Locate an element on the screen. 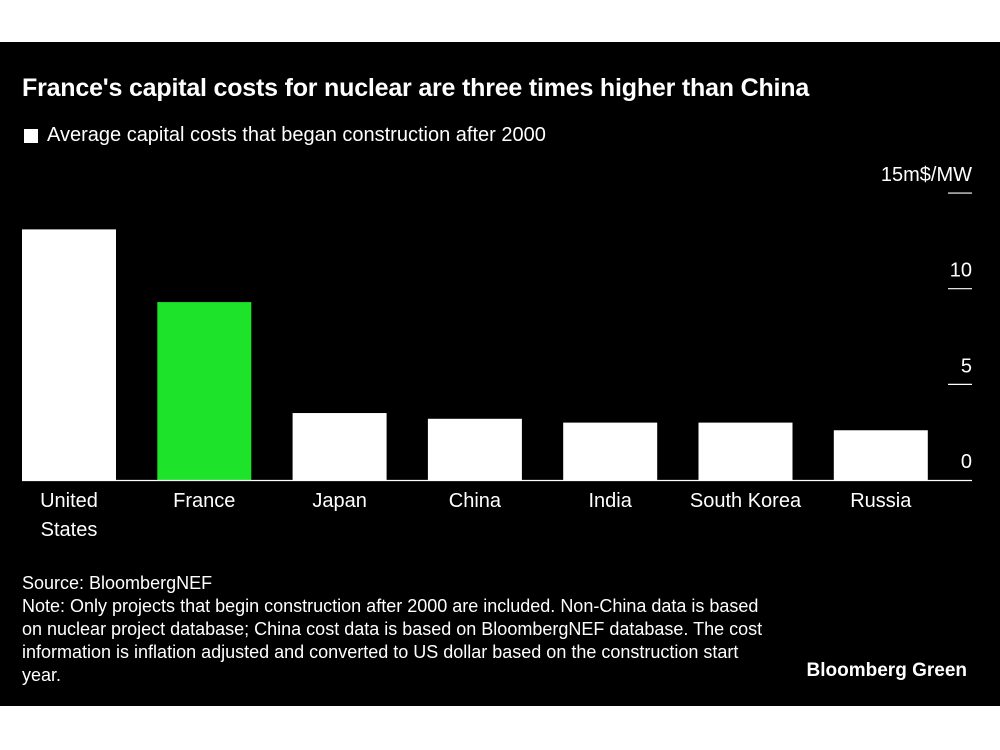 This screenshot has height=750, width=1000. x-tick-label: South Korea is located at coordinates (746, 501).